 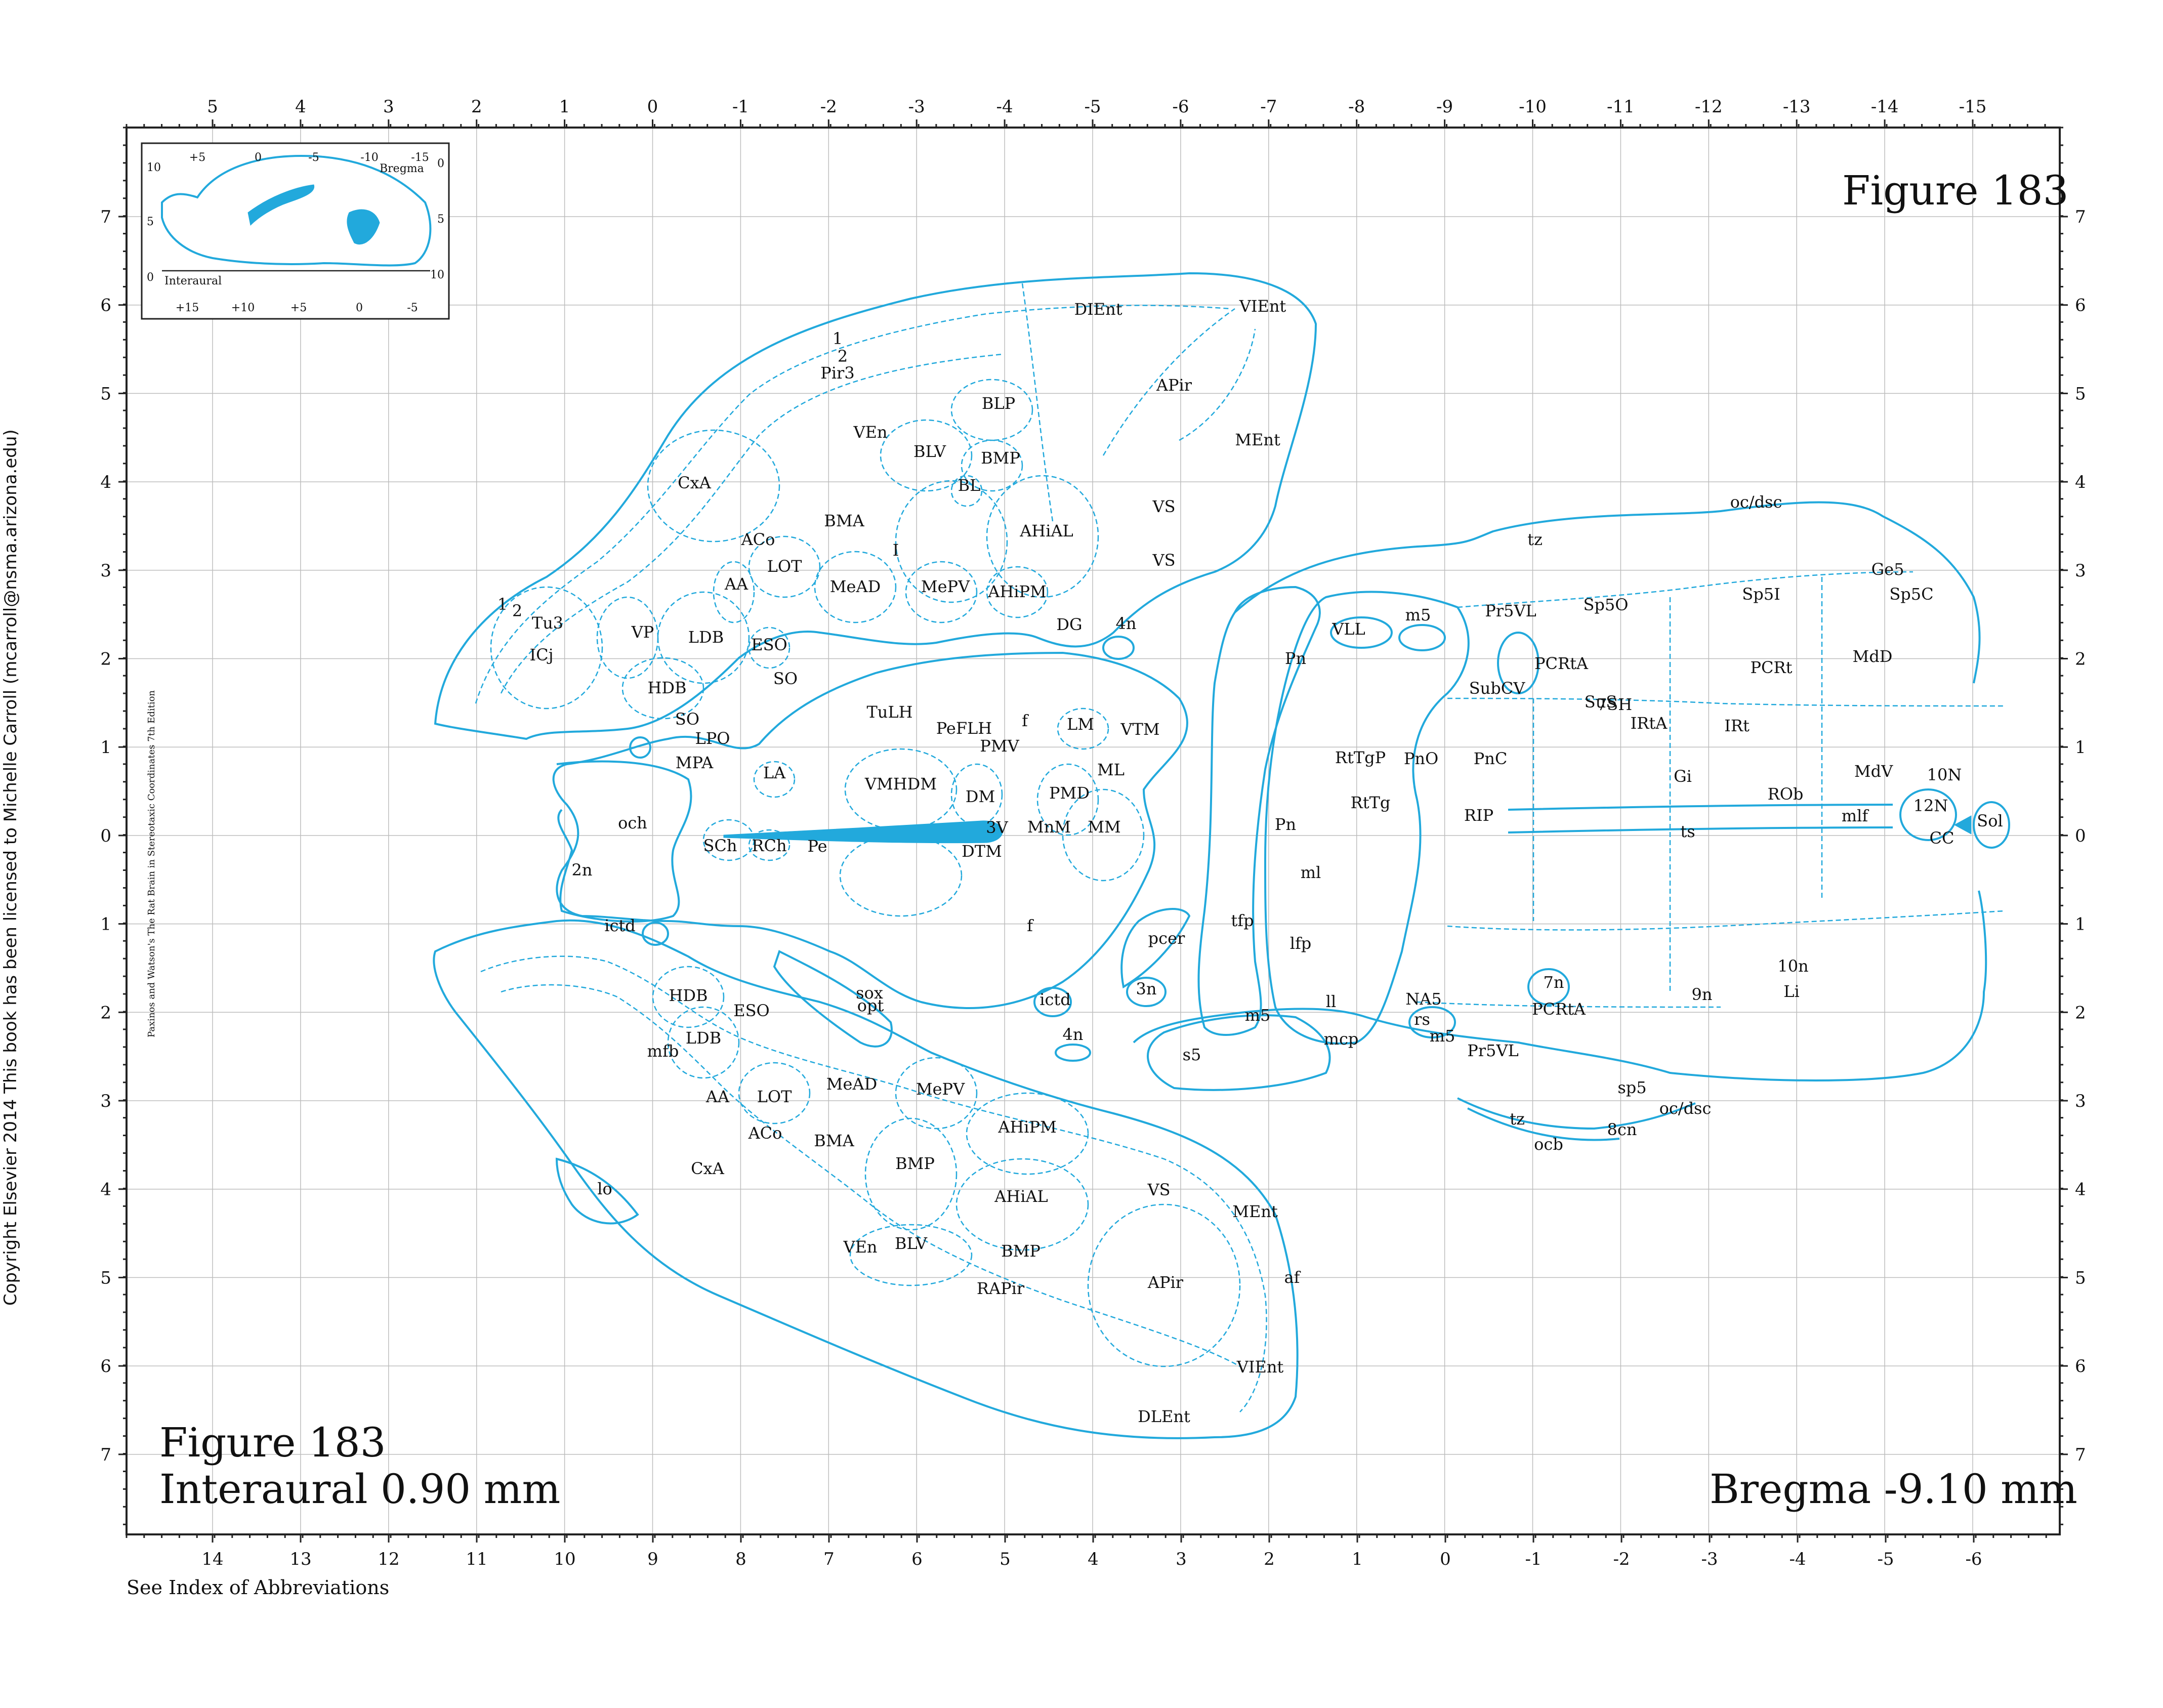 I want to click on diencephalon-outline, so click(x=870, y=830).